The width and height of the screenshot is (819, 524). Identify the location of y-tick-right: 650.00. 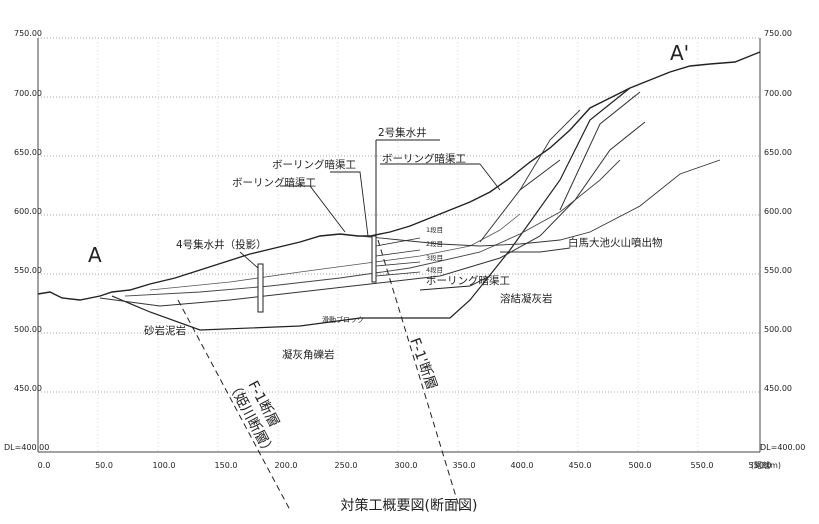
(778, 152).